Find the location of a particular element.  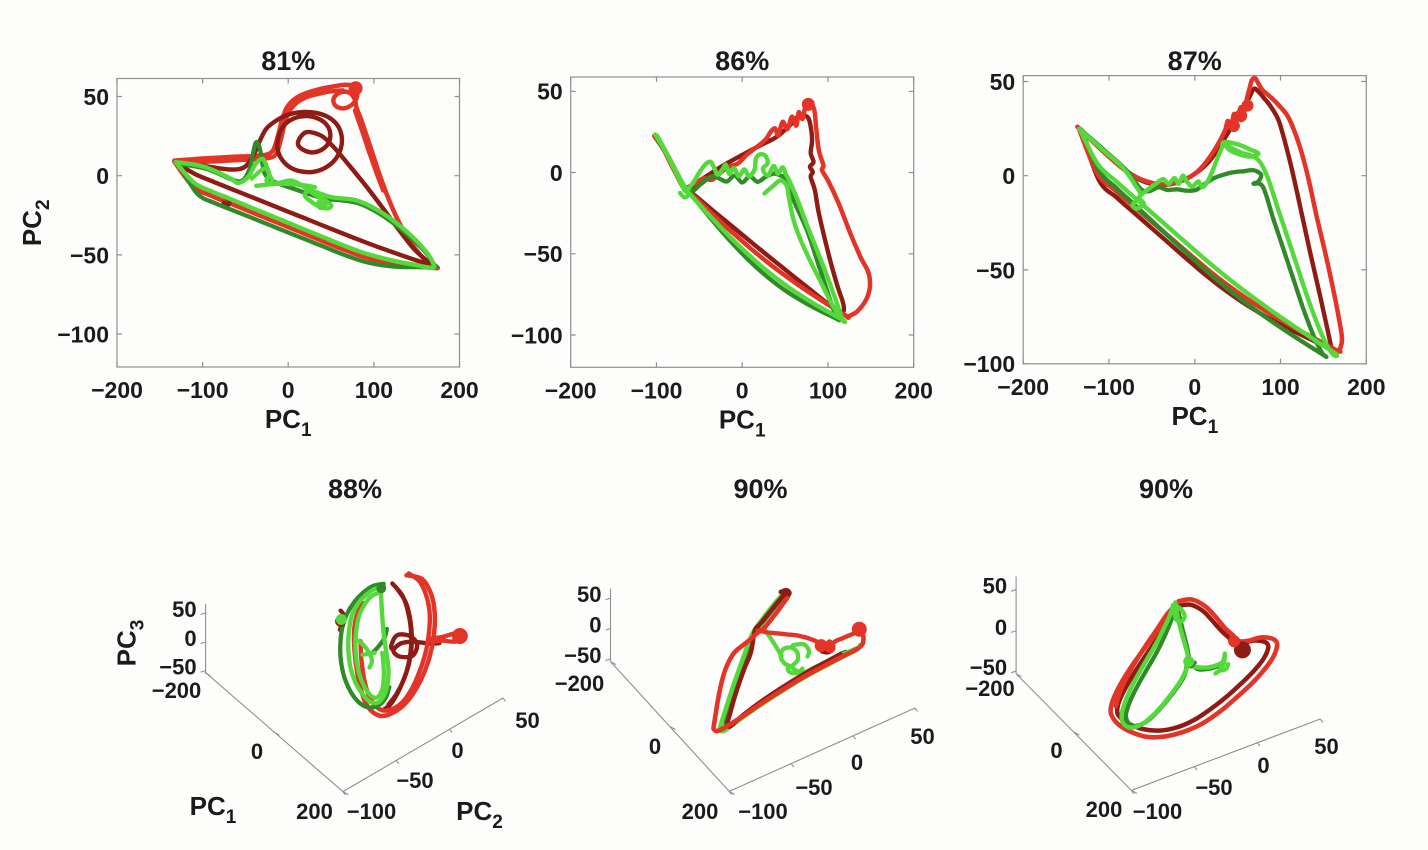

svg-text: 81% is located at coordinates (288, 61).